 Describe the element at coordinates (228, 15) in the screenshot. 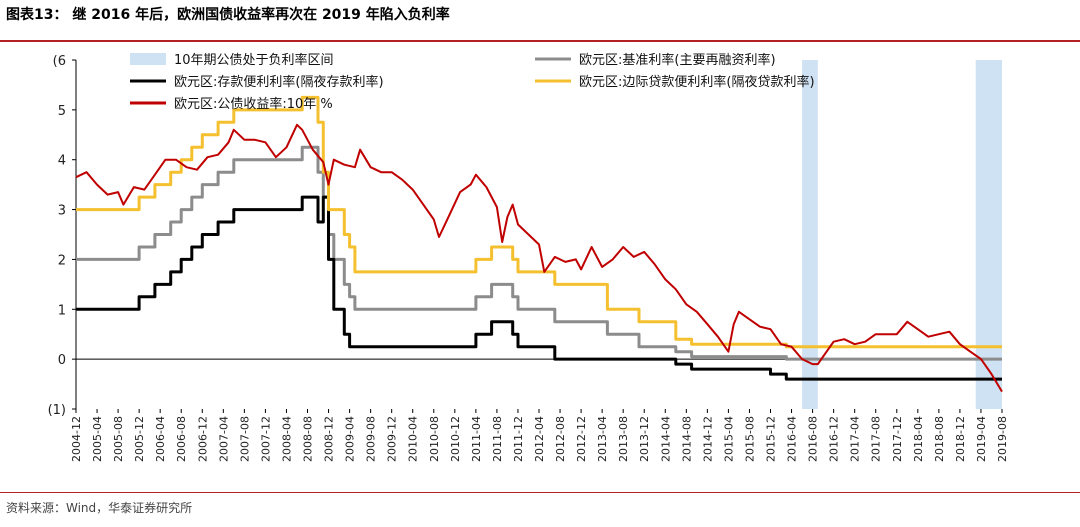

I see `page-title: 图表13： 继 2016 年后，欧洲国债收益率再次在 2019 年陷入负利率` at that location.